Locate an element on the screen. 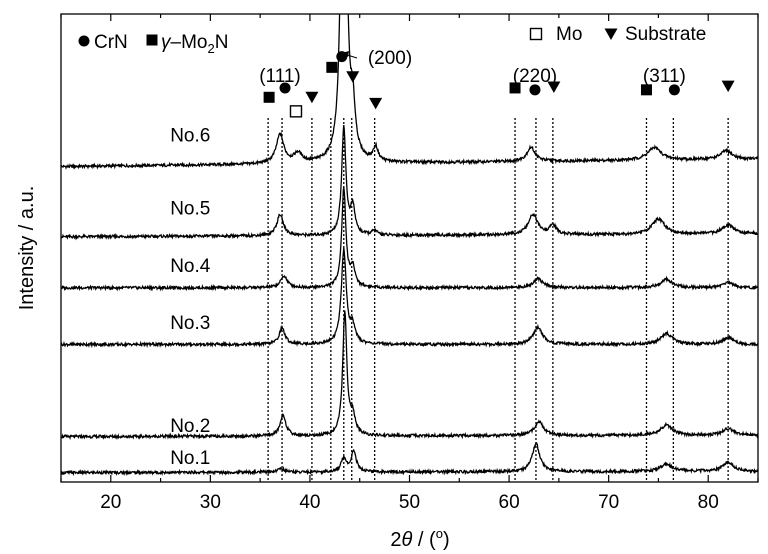 Image resolution: width=768 pixels, height=554 pixels. plane-label: (111) is located at coordinates (280, 76).